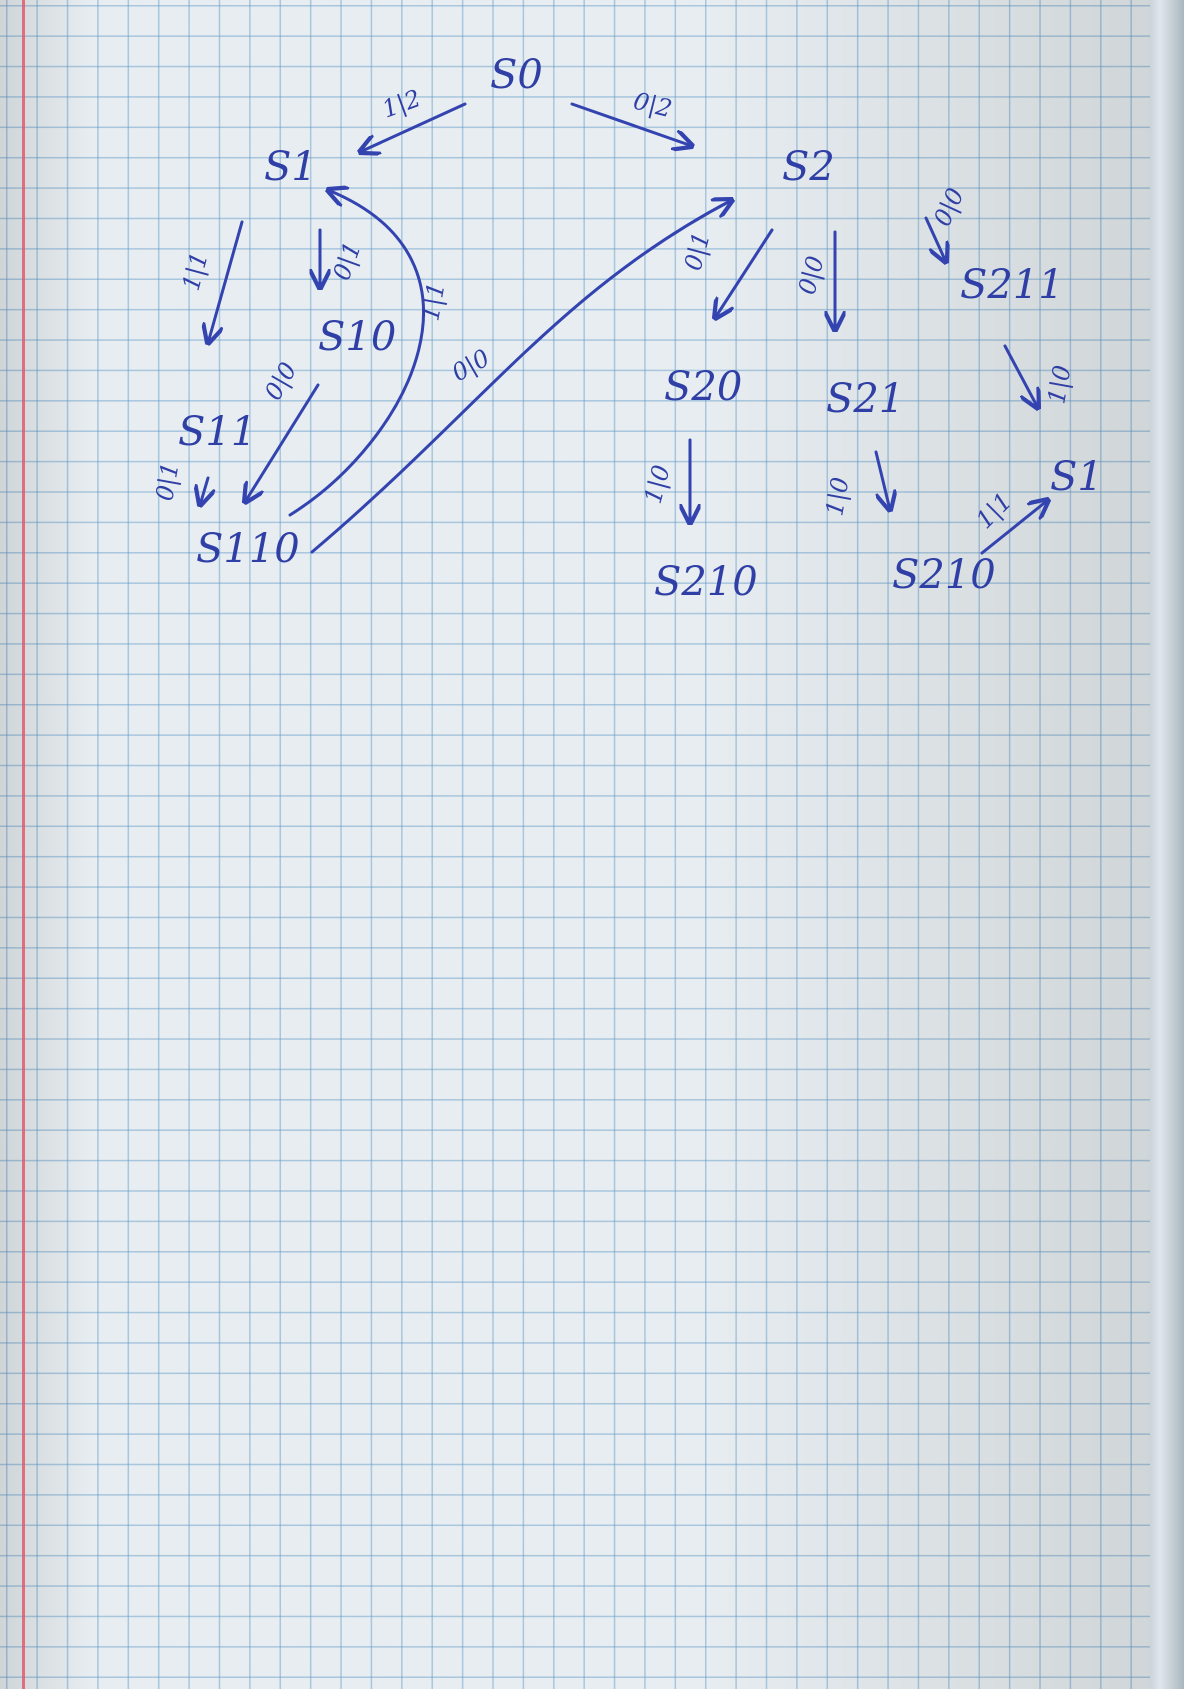 The height and width of the screenshot is (1689, 1184). I want to click on node-s110: S110, so click(248, 549).